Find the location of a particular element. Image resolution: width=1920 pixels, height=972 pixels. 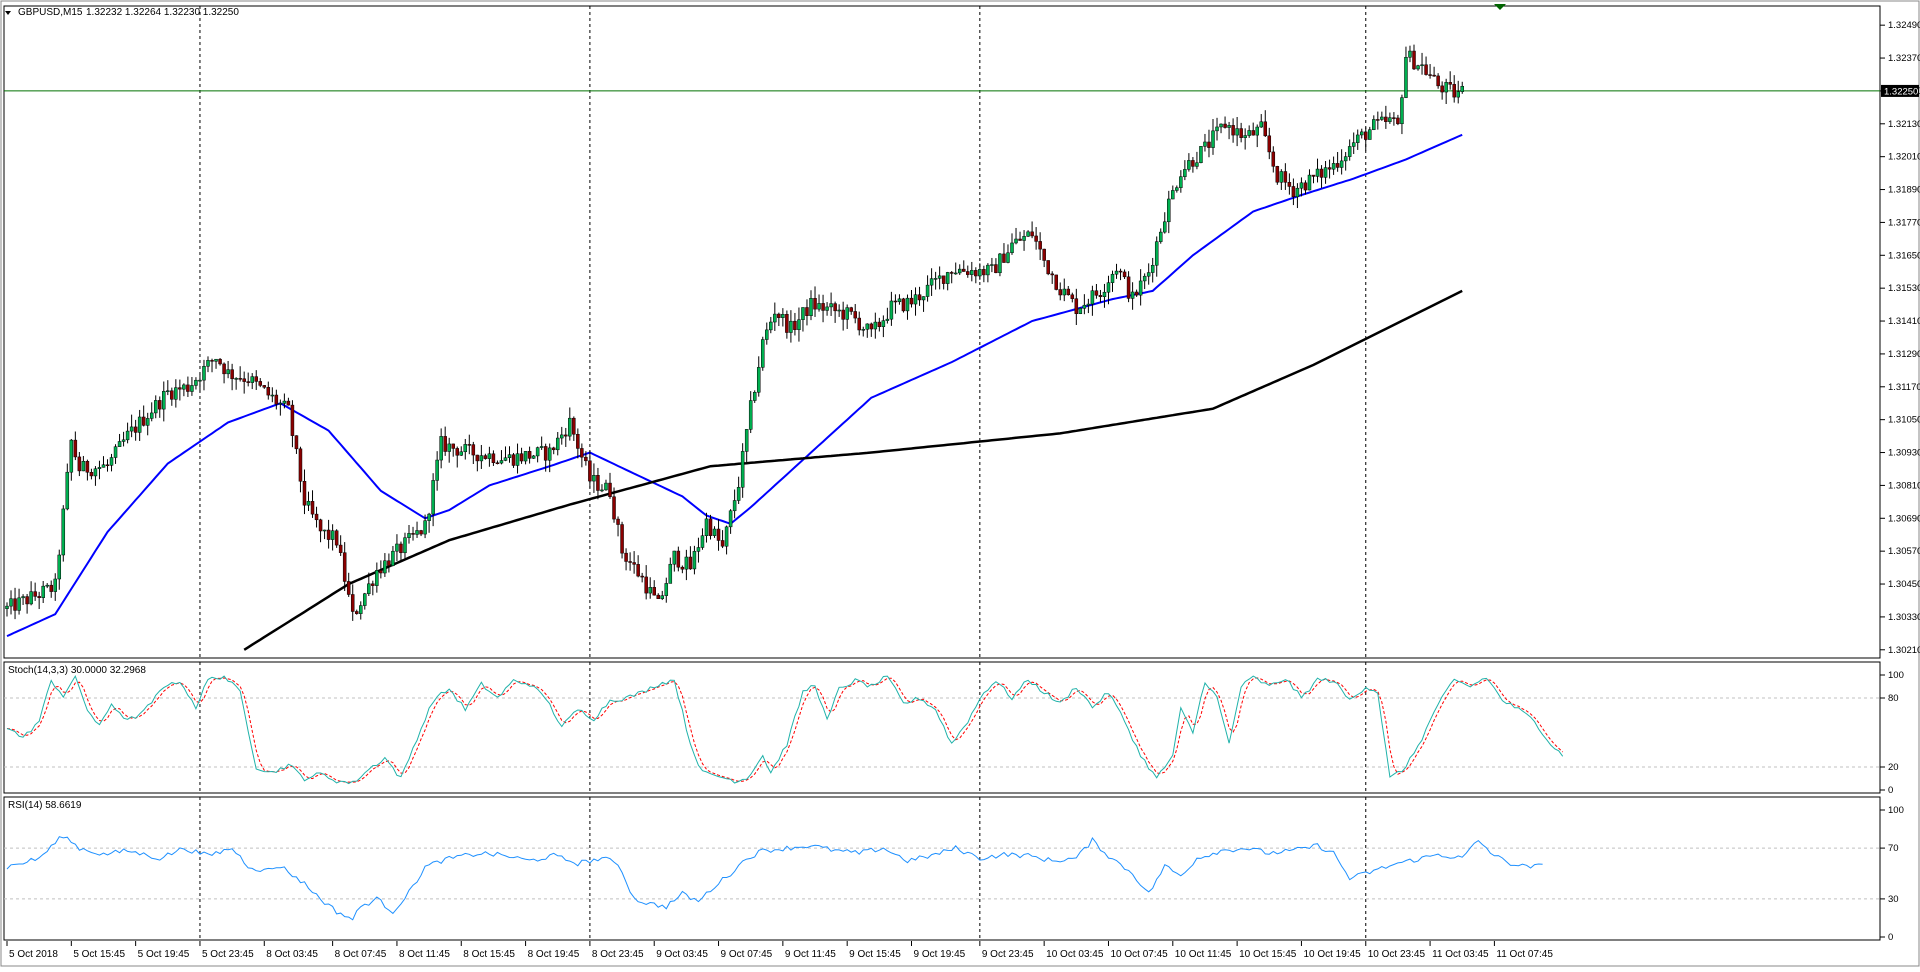

time-axis-label: 10 Oct 23:45 is located at coordinates (1397, 954).